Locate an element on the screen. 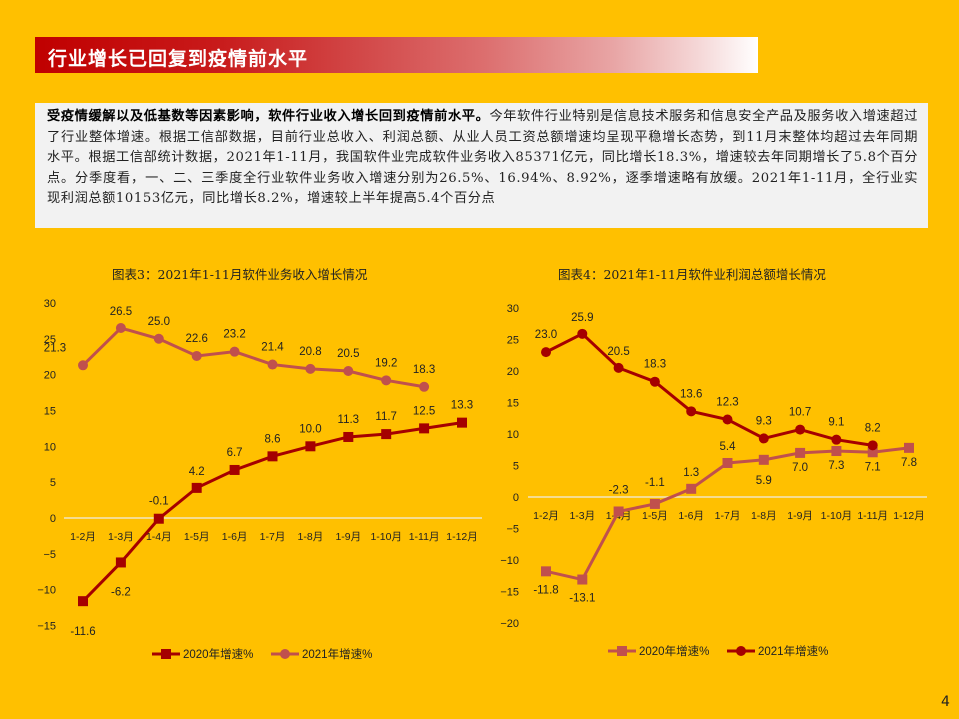 This screenshot has width=959, height=719. data-label: 20.8 is located at coordinates (310, 352).